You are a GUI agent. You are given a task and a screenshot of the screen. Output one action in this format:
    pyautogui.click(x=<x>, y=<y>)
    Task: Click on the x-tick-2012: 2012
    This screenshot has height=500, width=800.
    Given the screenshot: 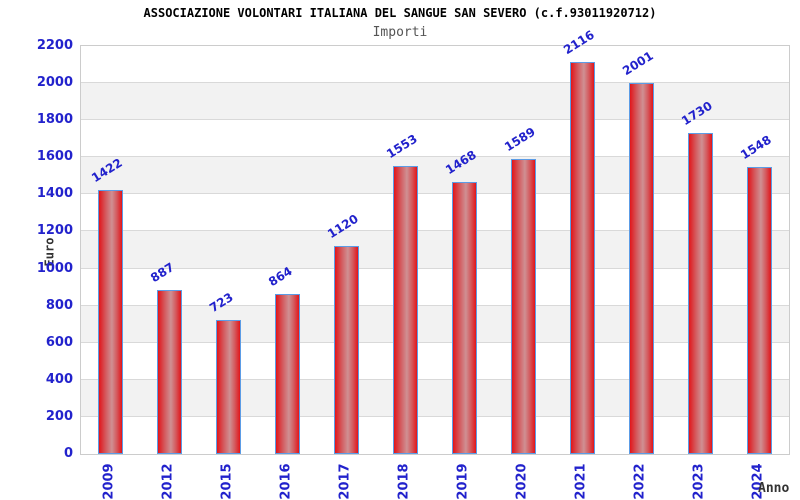 What is the action you would take?
    pyautogui.click(x=169, y=479)
    